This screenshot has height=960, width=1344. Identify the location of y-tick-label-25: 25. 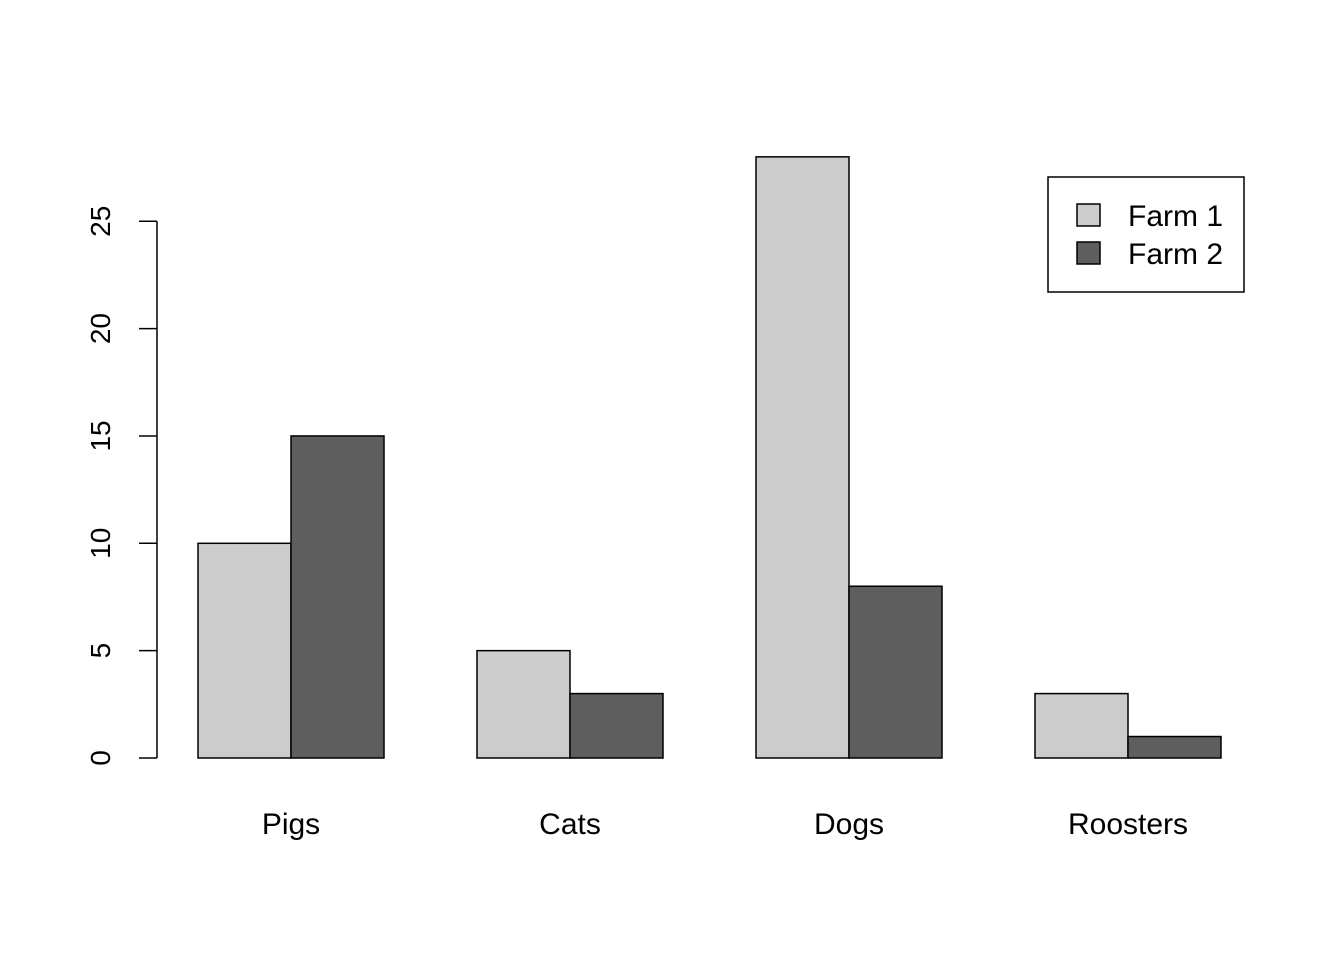
(100, 221).